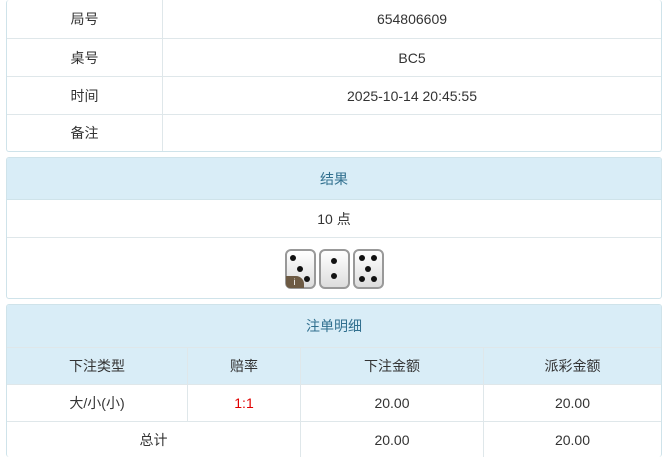  What do you see at coordinates (334, 326) in the screenshot?
I see `bet-details-title: 注单明细` at bounding box center [334, 326].